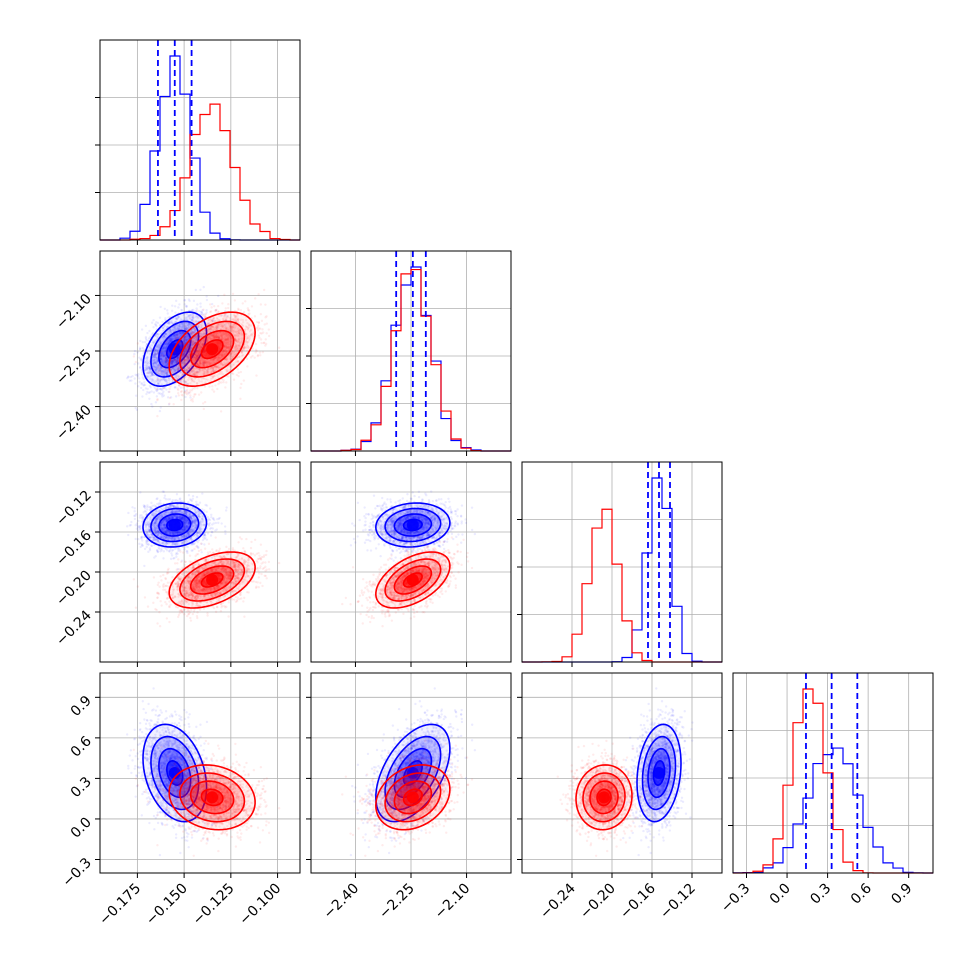 Image resolution: width=970 pixels, height=970 pixels. What do you see at coordinates (74, 548) in the screenshot?
I see `y-tick-label: −0.16` at bounding box center [74, 548].